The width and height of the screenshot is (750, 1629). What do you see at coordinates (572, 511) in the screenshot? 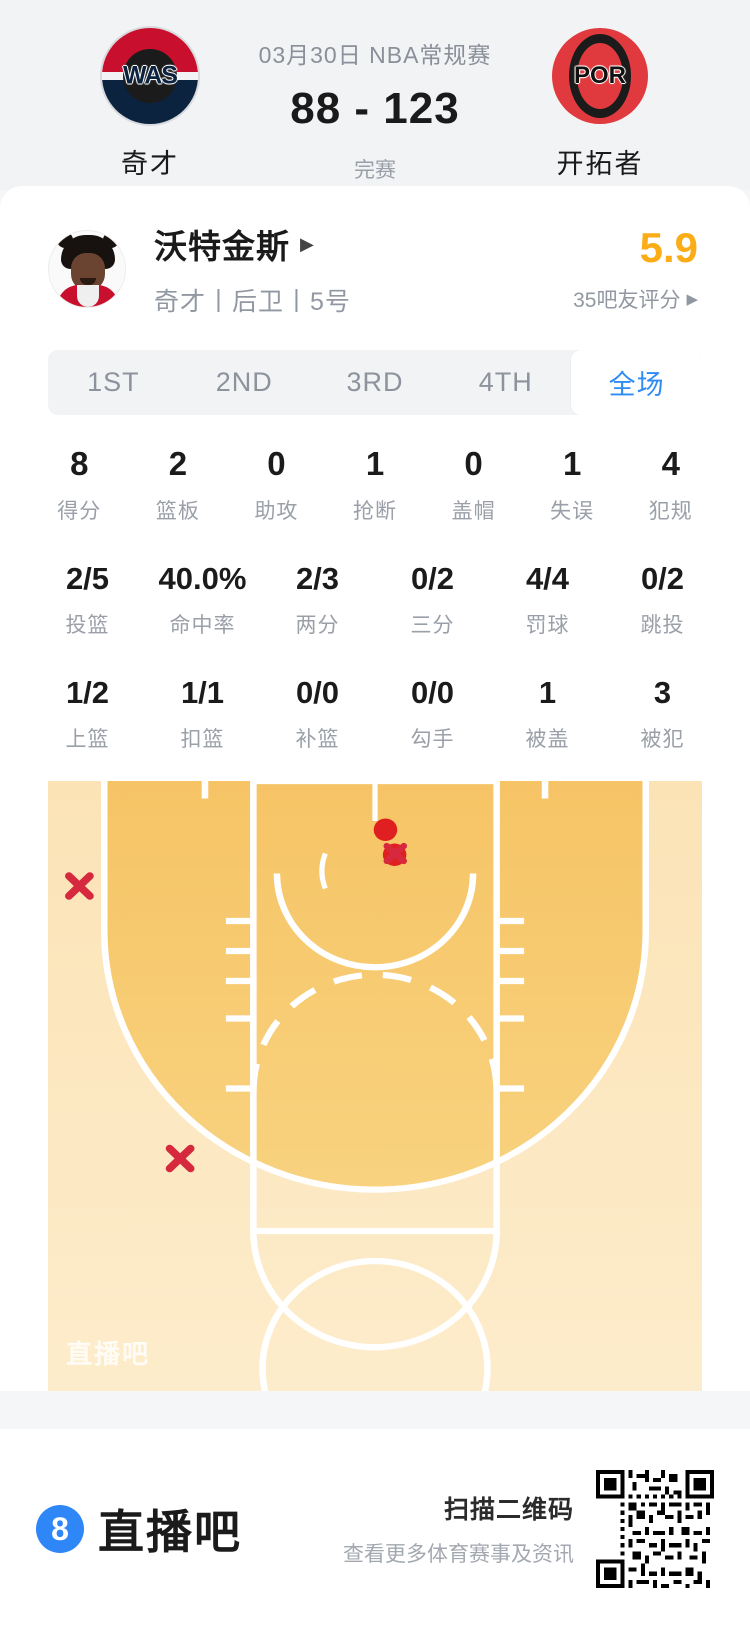
I see `stat-label: 失误` at bounding box center [572, 511].